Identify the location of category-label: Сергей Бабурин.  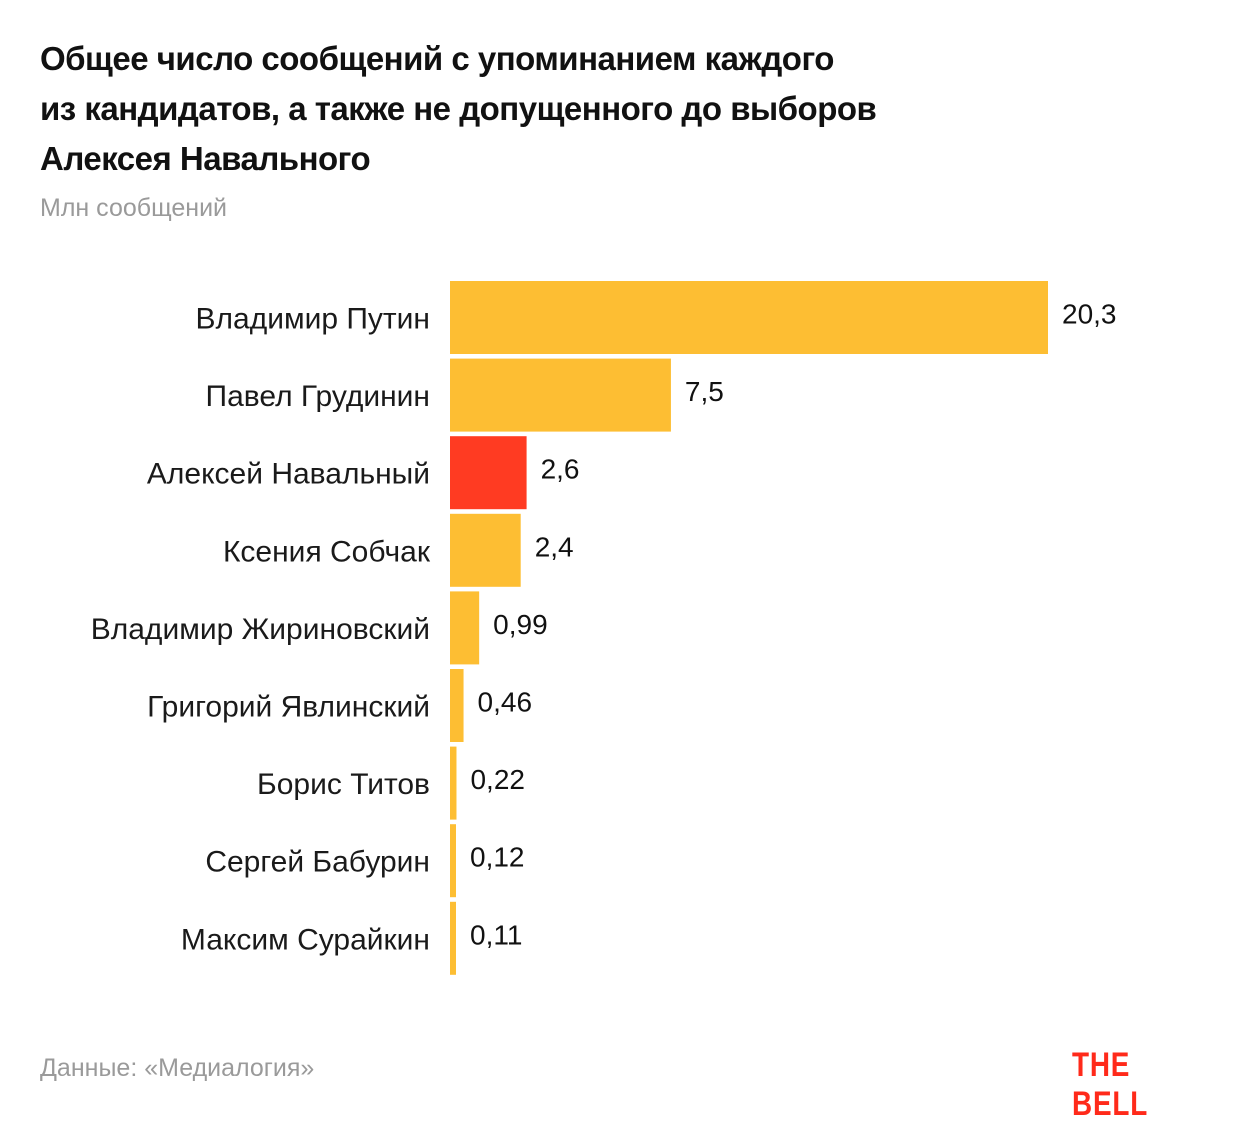
(317, 862).